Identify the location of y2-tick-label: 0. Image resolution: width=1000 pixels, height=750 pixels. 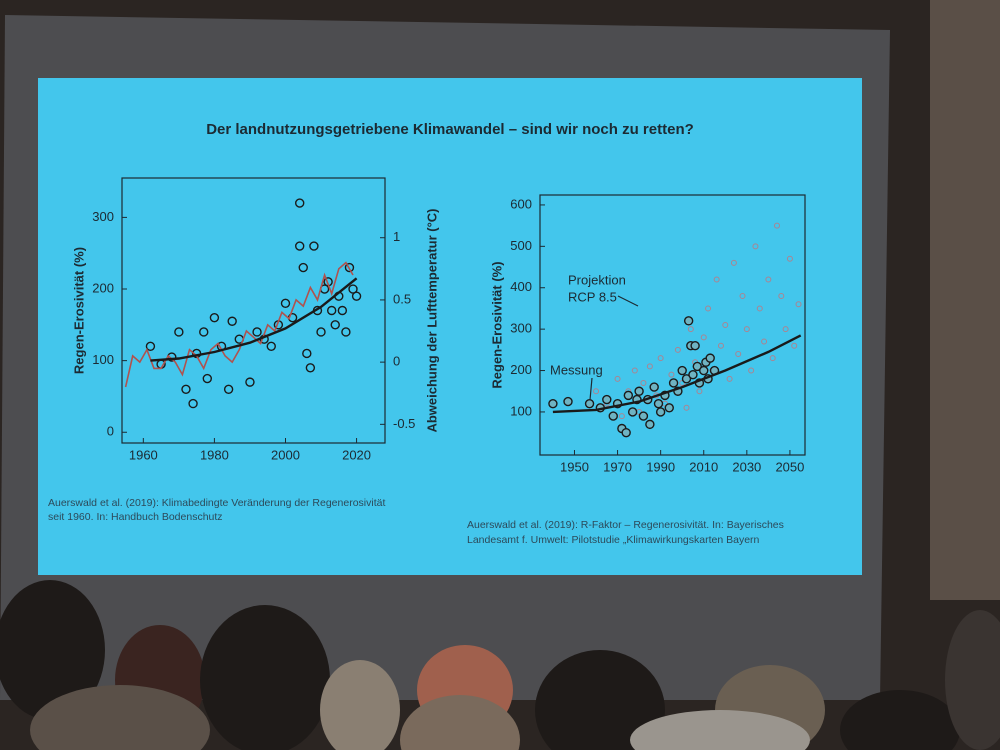
(396, 361).